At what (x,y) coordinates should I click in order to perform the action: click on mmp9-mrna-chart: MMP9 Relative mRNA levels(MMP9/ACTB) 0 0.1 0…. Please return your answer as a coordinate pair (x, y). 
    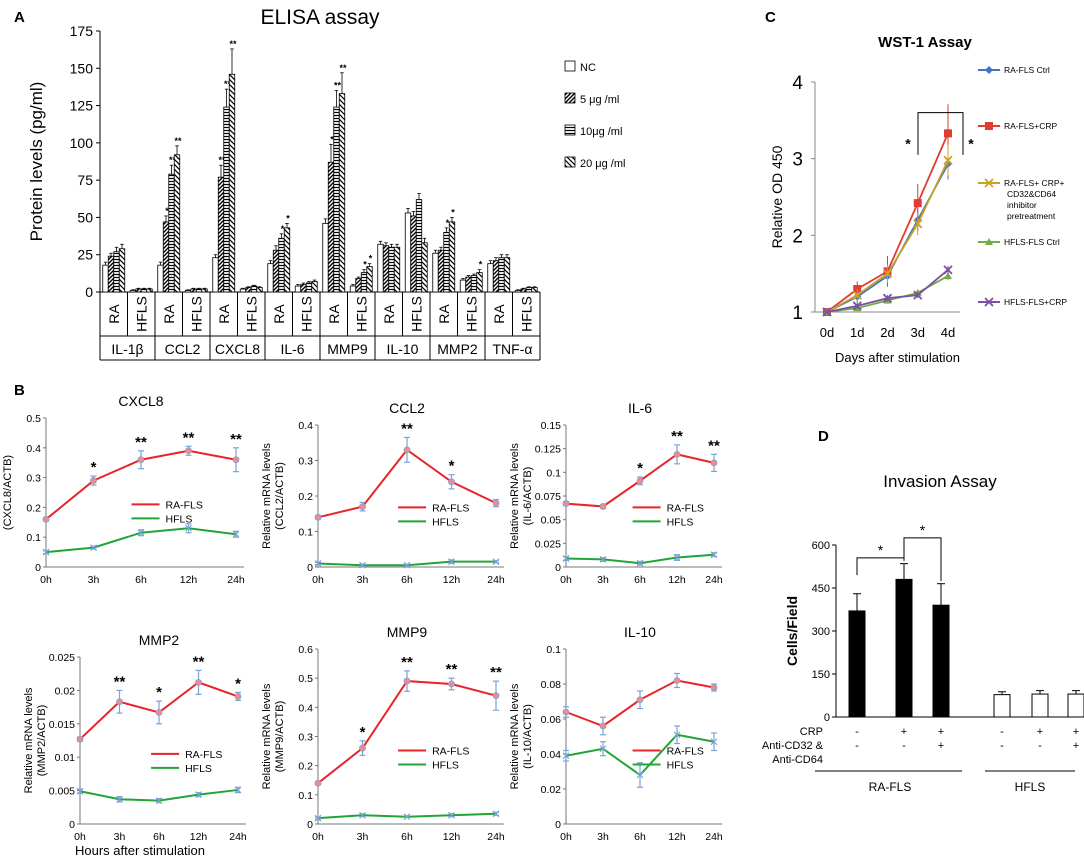
    Looking at the image, I should click on (383, 733).